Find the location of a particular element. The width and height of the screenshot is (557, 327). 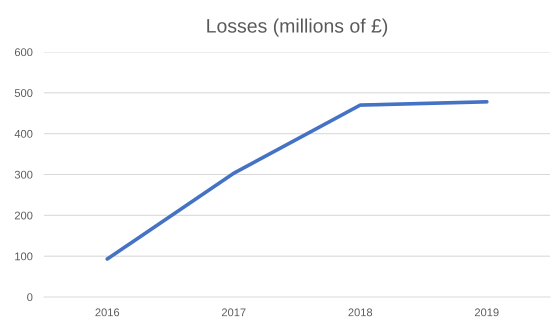

y-tick-label: 200 is located at coordinates (23, 216).